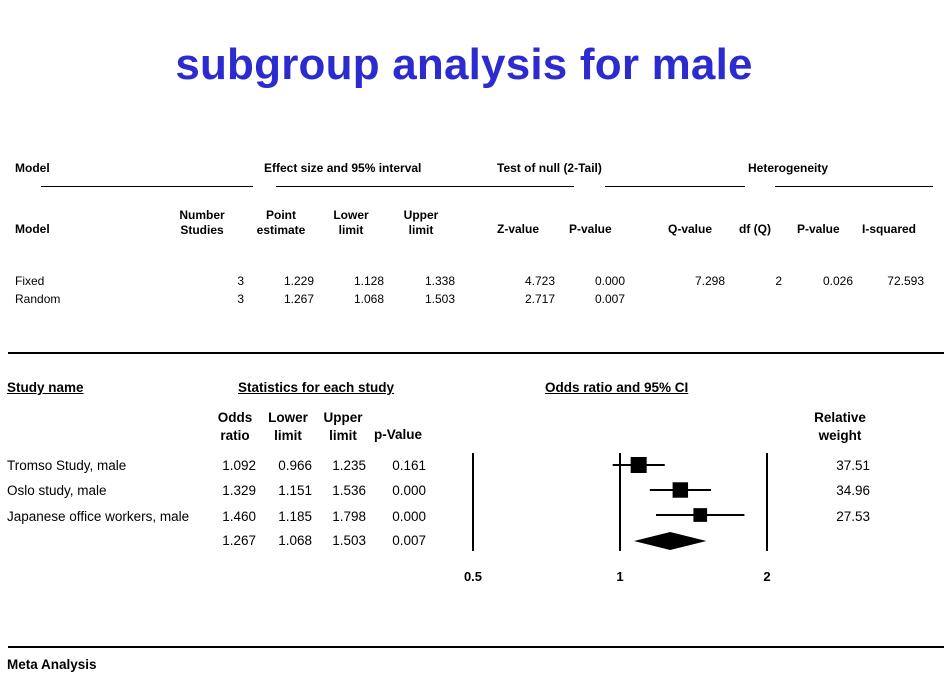 This screenshot has height=679, width=950. What do you see at coordinates (295, 516) in the screenshot?
I see `study-lower: 1.185` at bounding box center [295, 516].